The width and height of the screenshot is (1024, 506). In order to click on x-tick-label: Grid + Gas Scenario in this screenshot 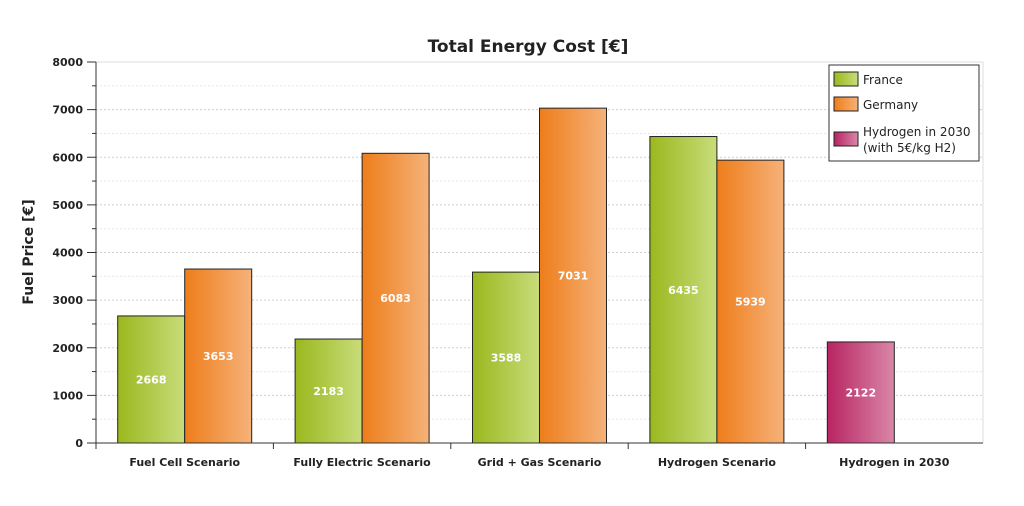, I will do `click(540, 462)`.